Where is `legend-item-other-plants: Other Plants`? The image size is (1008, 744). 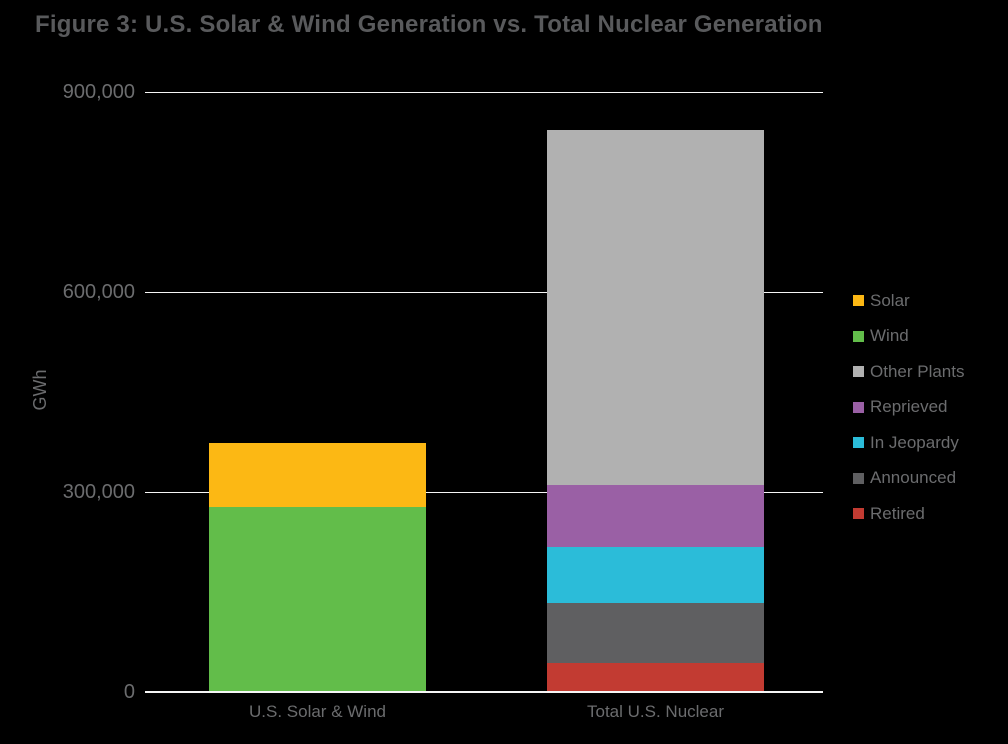 legend-item-other-plants: Other Plants is located at coordinates (909, 372).